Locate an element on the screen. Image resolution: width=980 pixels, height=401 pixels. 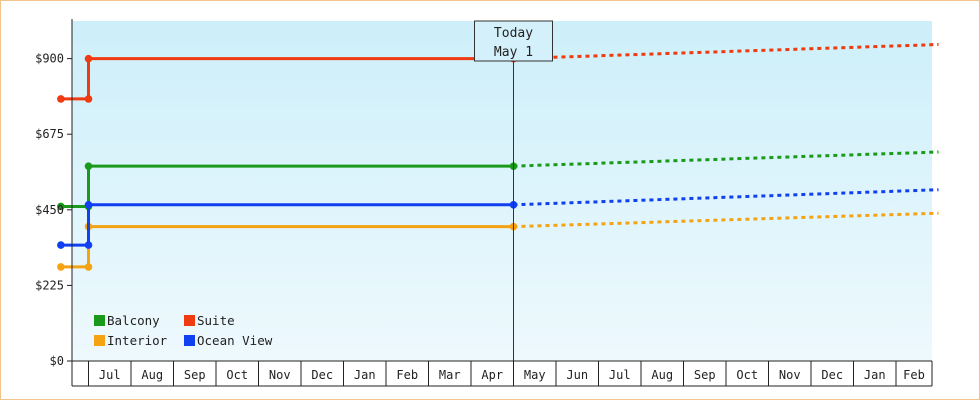
legend-label: Suite is located at coordinates (216, 320).